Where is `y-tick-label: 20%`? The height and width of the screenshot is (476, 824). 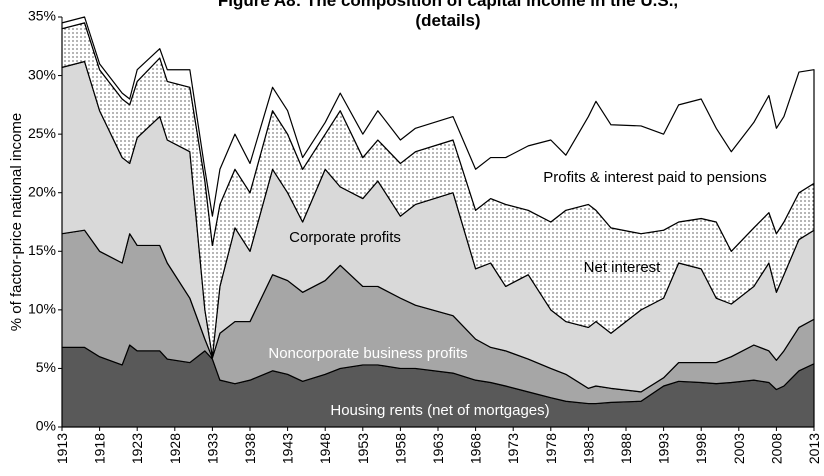
y-tick-label: 20% is located at coordinates (42, 191).